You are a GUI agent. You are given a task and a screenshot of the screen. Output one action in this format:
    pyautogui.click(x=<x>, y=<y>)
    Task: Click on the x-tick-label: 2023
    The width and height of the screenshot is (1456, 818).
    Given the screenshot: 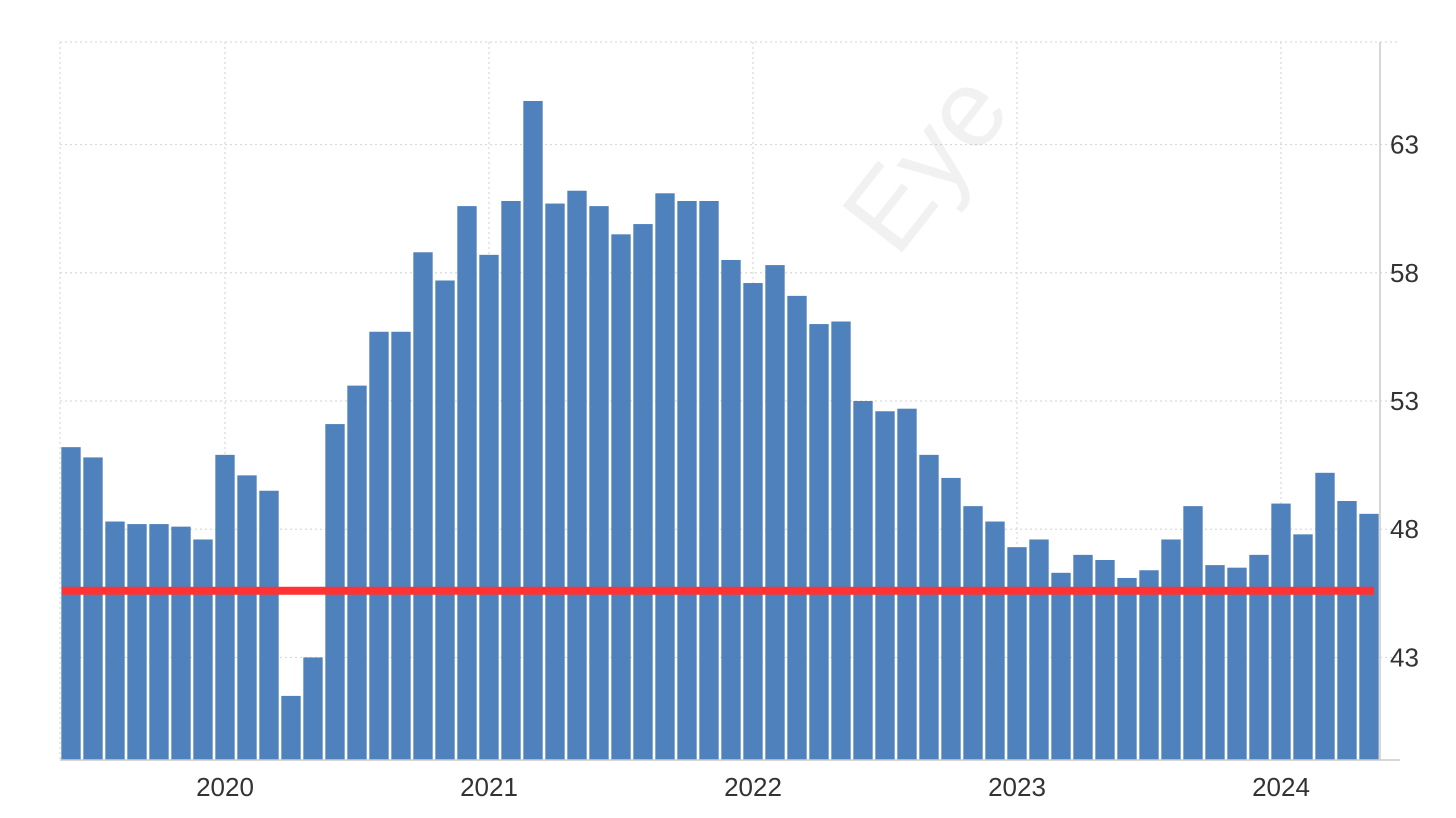 What is the action you would take?
    pyautogui.click(x=1017, y=787)
    